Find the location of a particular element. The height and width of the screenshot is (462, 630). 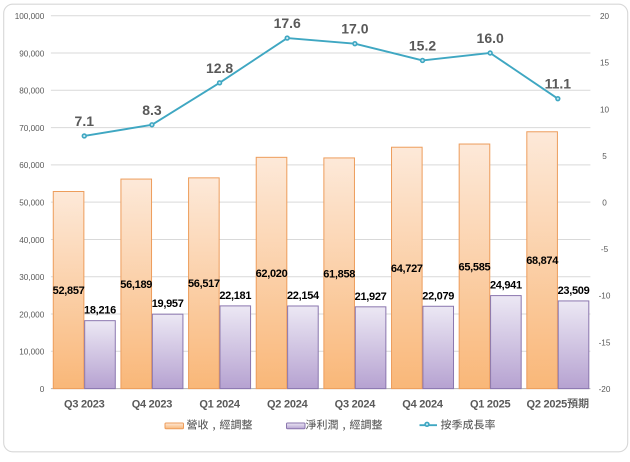

svg-text: Q2 2024 is located at coordinates (288, 404).